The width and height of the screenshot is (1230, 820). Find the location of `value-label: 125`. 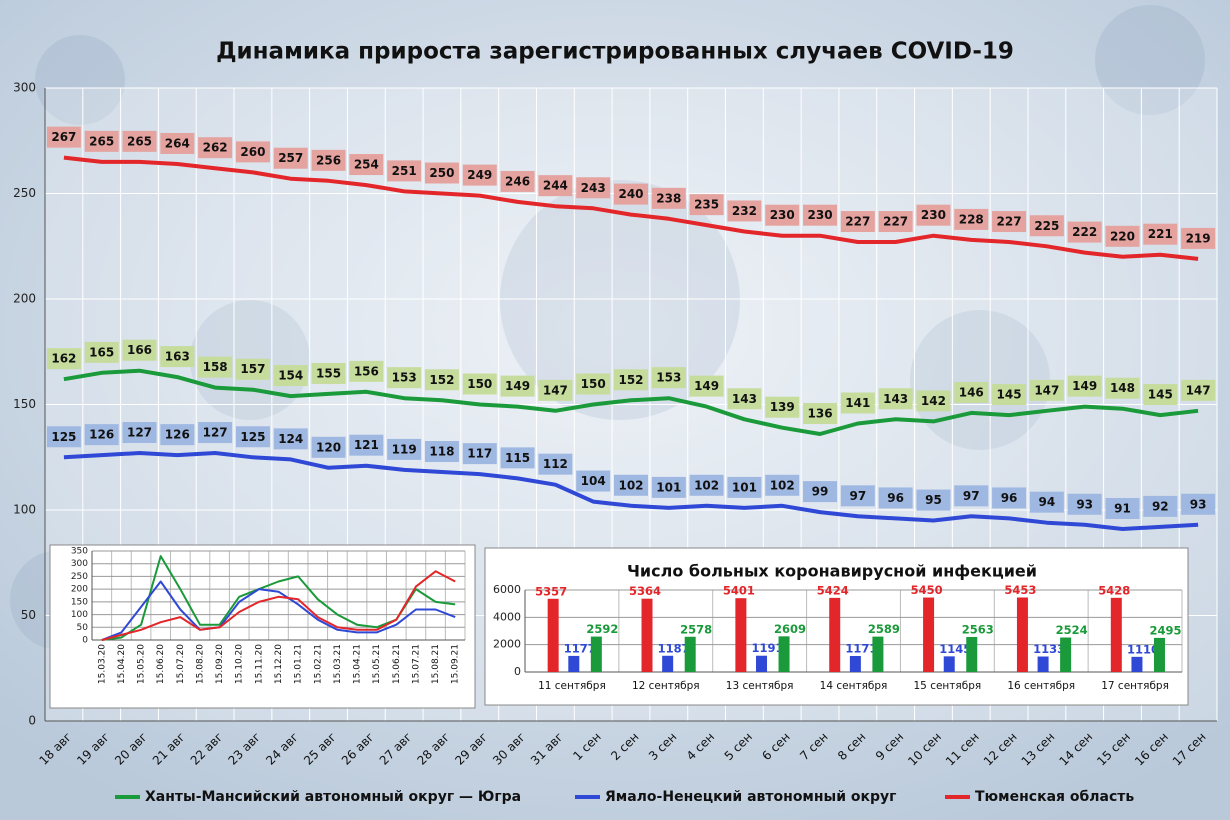

value-label: 125 is located at coordinates (252, 437).